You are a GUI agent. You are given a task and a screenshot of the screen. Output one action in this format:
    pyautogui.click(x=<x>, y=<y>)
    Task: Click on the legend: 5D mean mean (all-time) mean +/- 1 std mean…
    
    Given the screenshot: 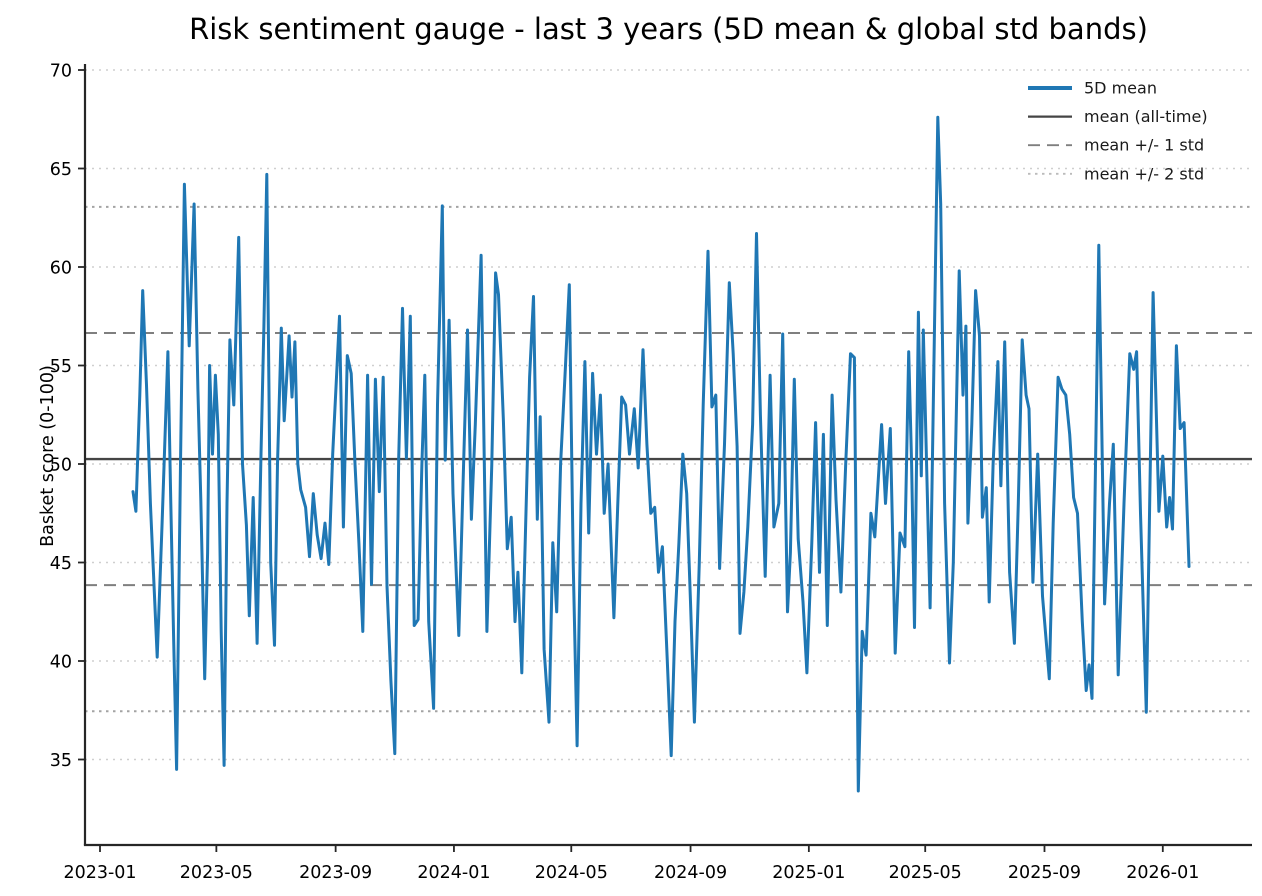 What is the action you would take?
    pyautogui.click(x=1118, y=131)
    